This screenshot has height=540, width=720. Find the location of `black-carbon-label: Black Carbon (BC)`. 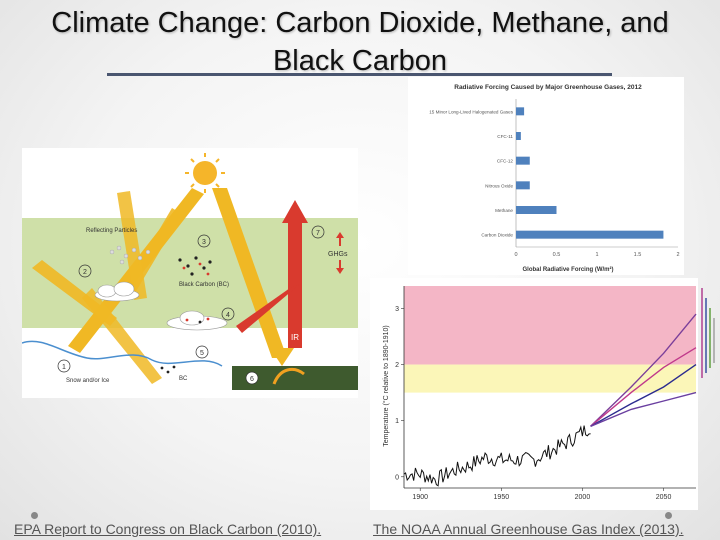

black-carbon-label: Black Carbon (BC) is located at coordinates (204, 285).